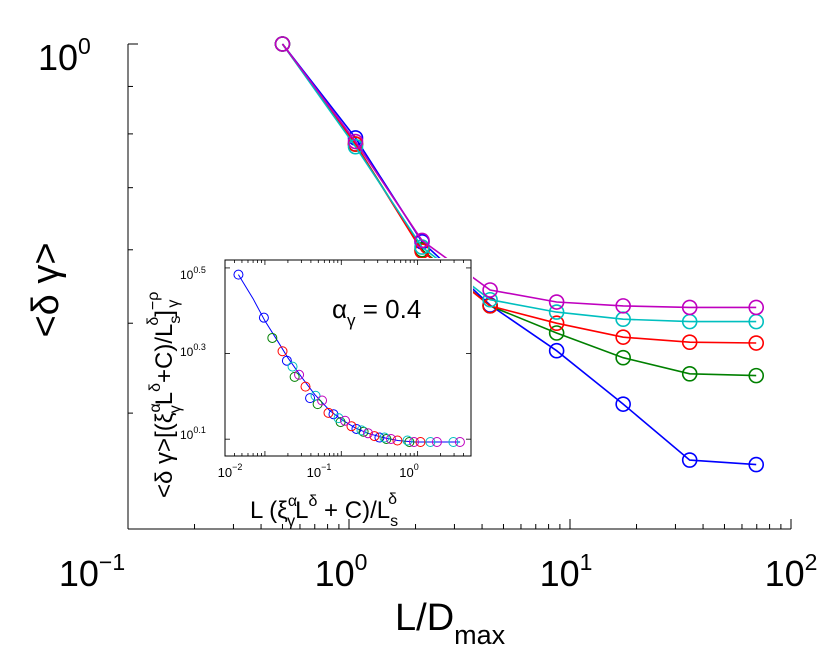 This screenshot has width=830, height=657. What do you see at coordinates (566, 571) in the screenshot?
I see `main-xtick-label-2: 10¹` at bounding box center [566, 571].